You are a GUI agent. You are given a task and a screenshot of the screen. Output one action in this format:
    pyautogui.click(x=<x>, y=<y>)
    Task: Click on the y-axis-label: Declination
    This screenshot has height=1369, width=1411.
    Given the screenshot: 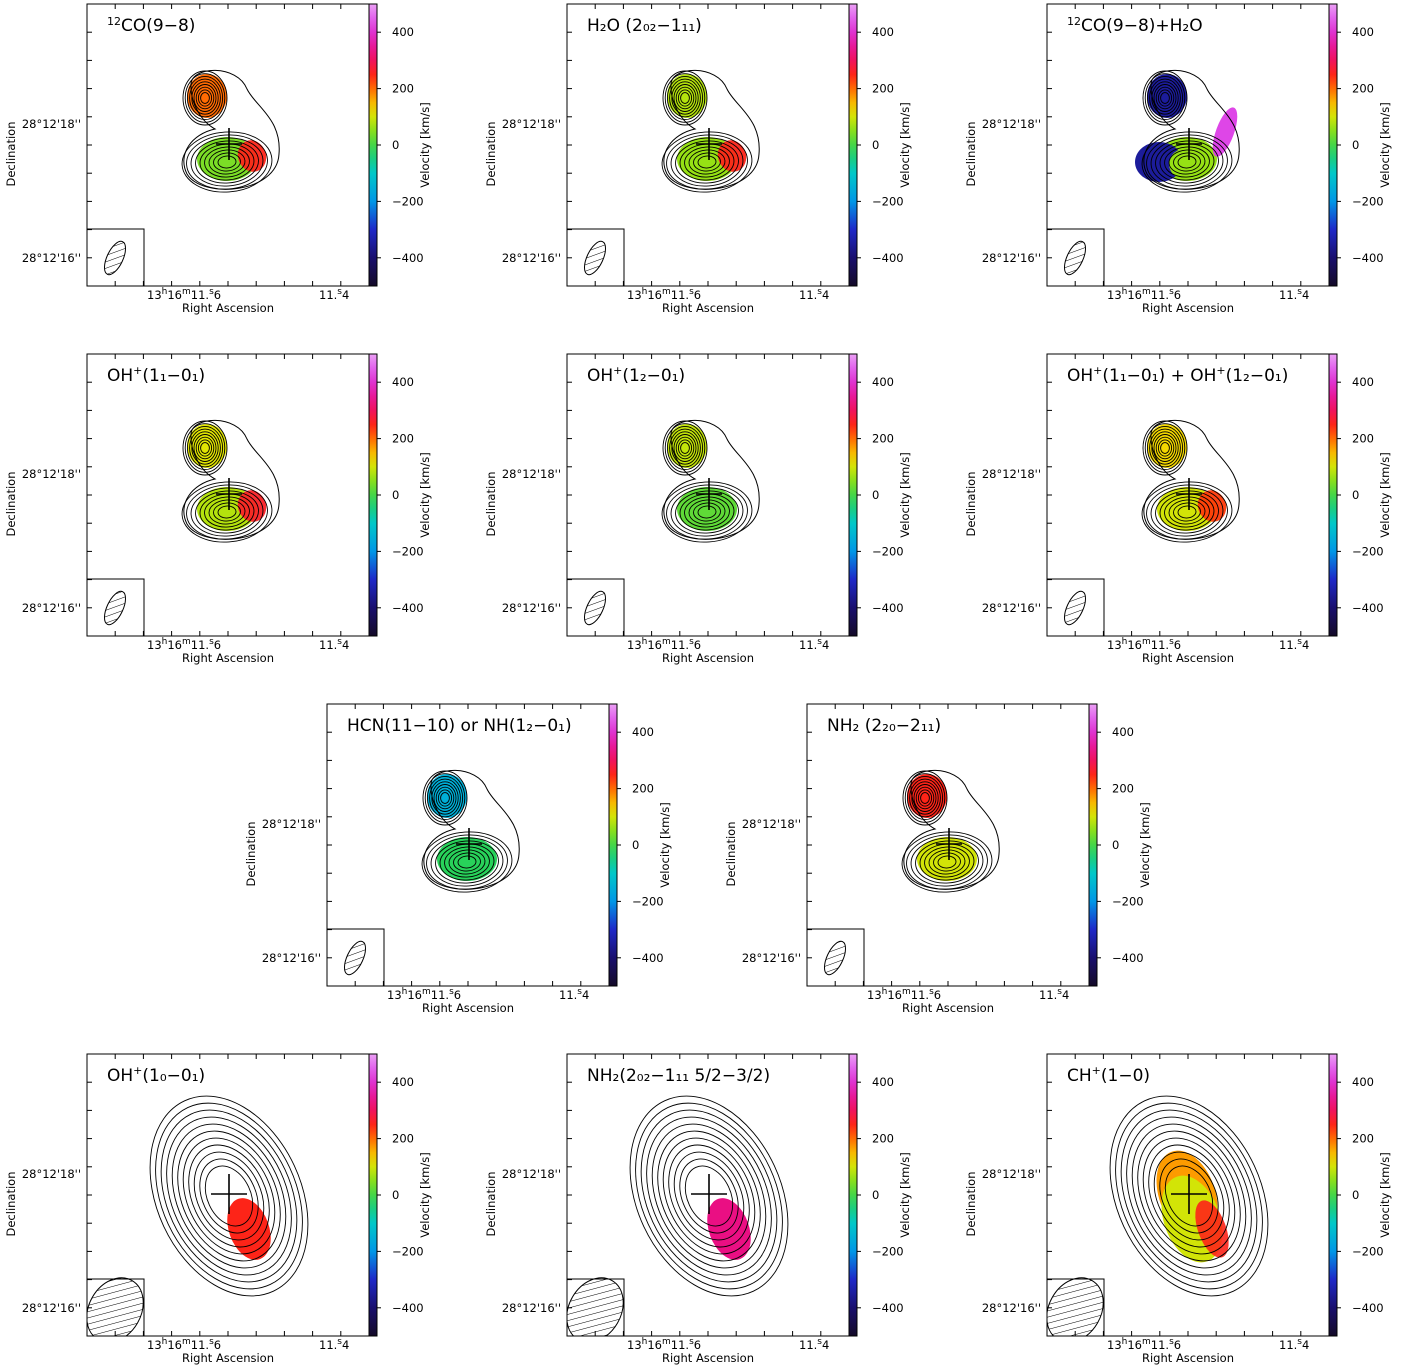 What is the action you would take?
    pyautogui.click(x=251, y=853)
    